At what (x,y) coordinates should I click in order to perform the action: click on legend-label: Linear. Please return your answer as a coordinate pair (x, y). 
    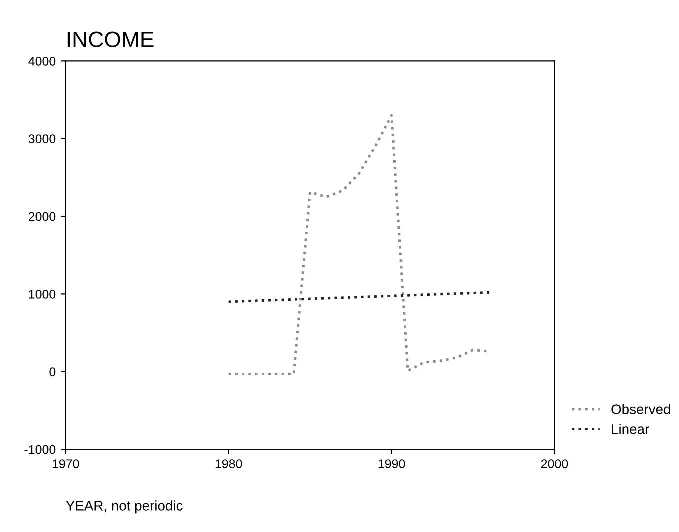
    Looking at the image, I should click on (631, 429).